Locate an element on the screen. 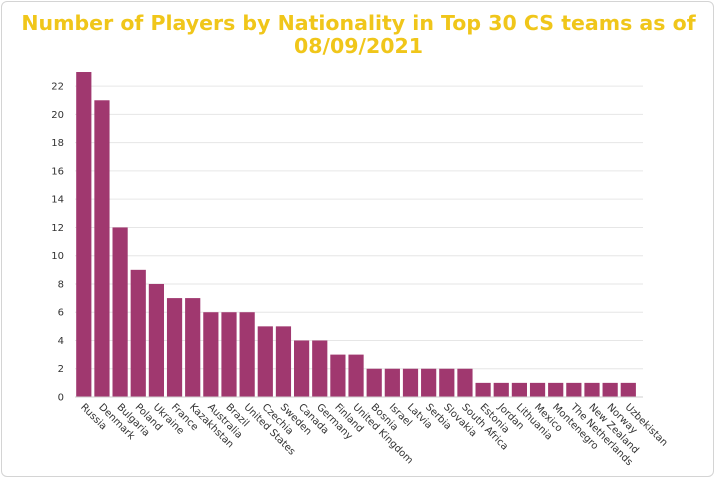 Image resolution: width=717 pixels, height=480 pixels. y-tick-label: 4 is located at coordinates (61, 341).